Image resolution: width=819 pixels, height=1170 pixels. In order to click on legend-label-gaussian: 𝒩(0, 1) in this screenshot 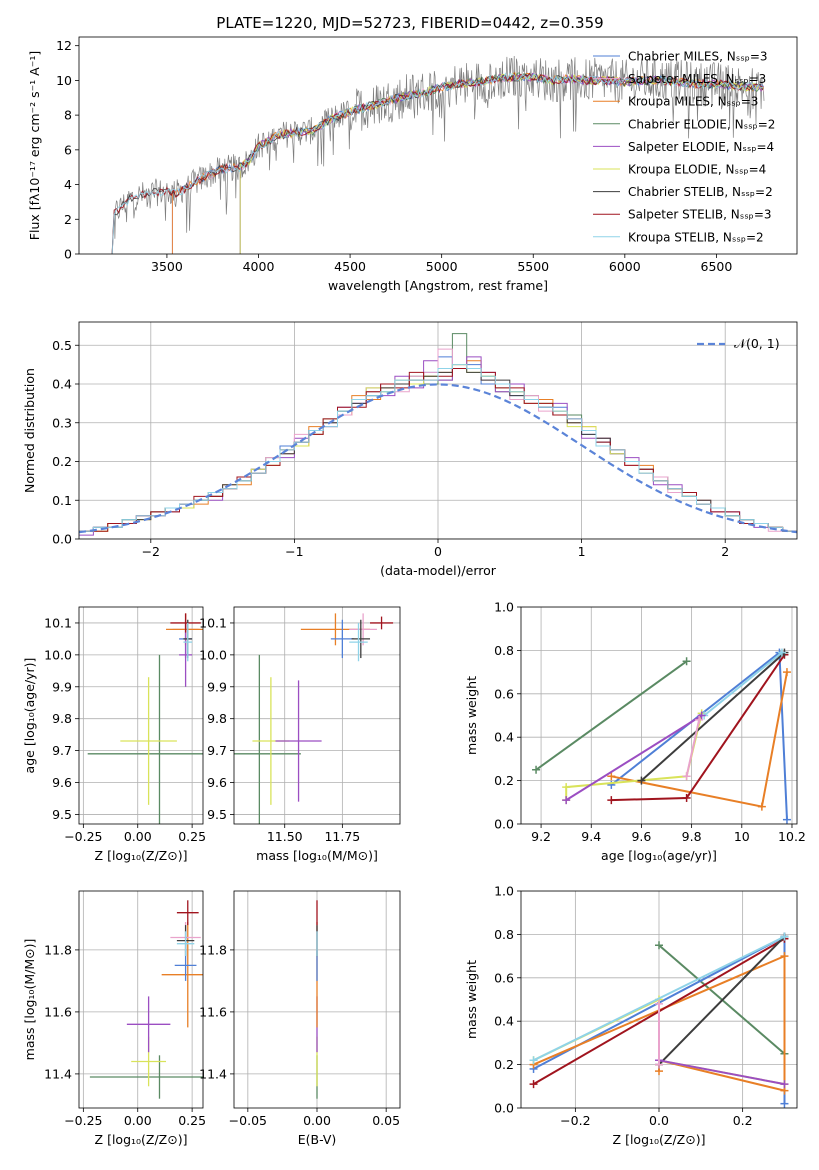, I will do `click(757, 343)`.